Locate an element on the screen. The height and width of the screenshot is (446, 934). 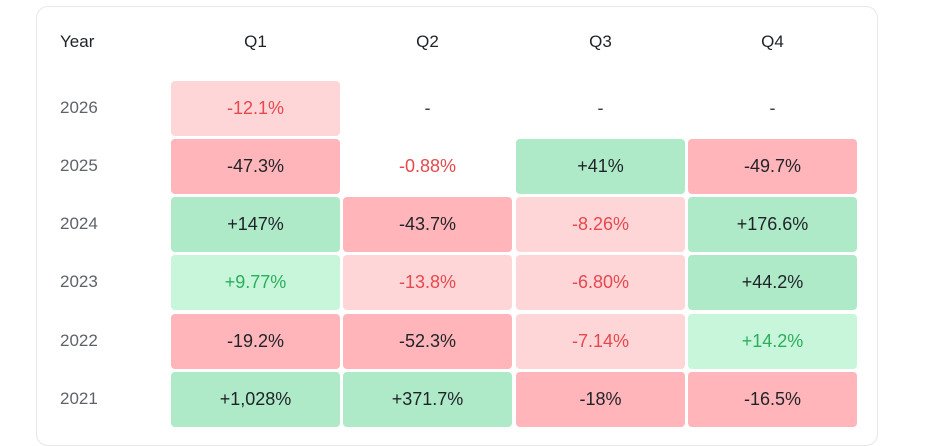
return-cell-q2: -52.3% is located at coordinates (427, 341).